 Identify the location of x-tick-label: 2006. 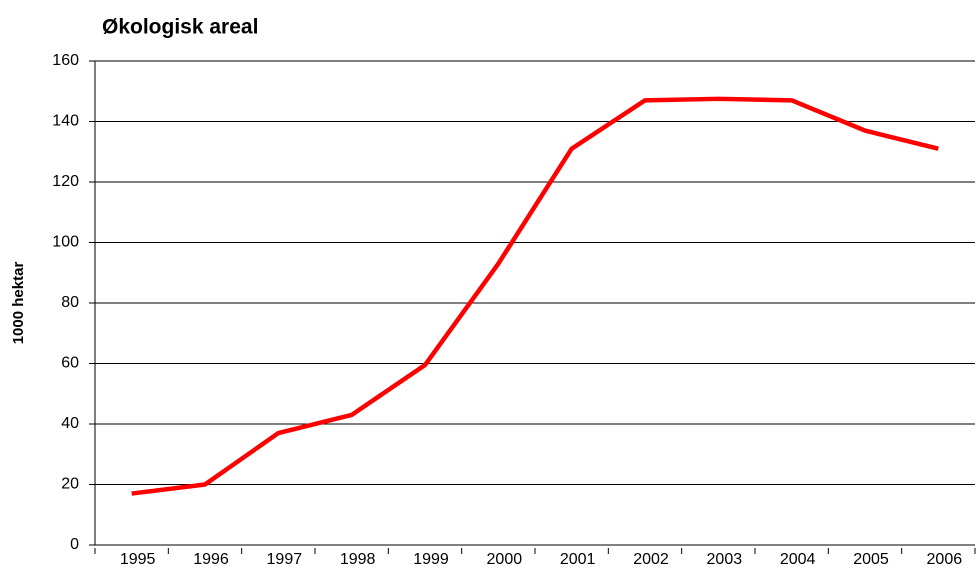
(945, 559).